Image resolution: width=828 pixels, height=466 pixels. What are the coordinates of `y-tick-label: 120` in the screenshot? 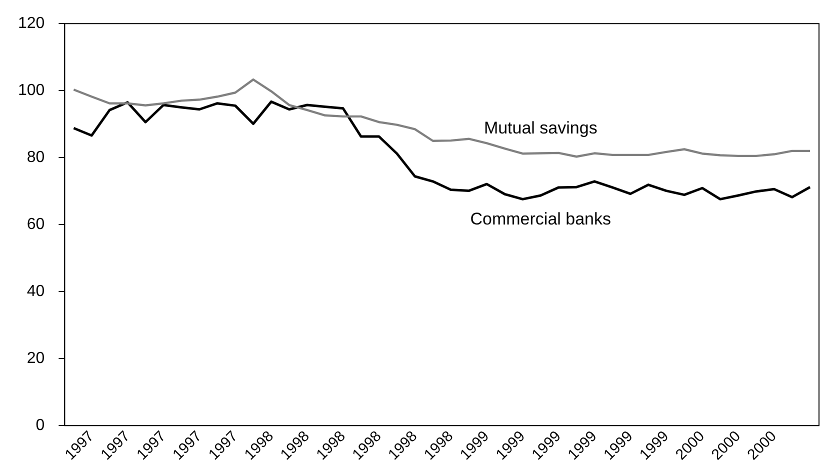 It's located at (31, 23).